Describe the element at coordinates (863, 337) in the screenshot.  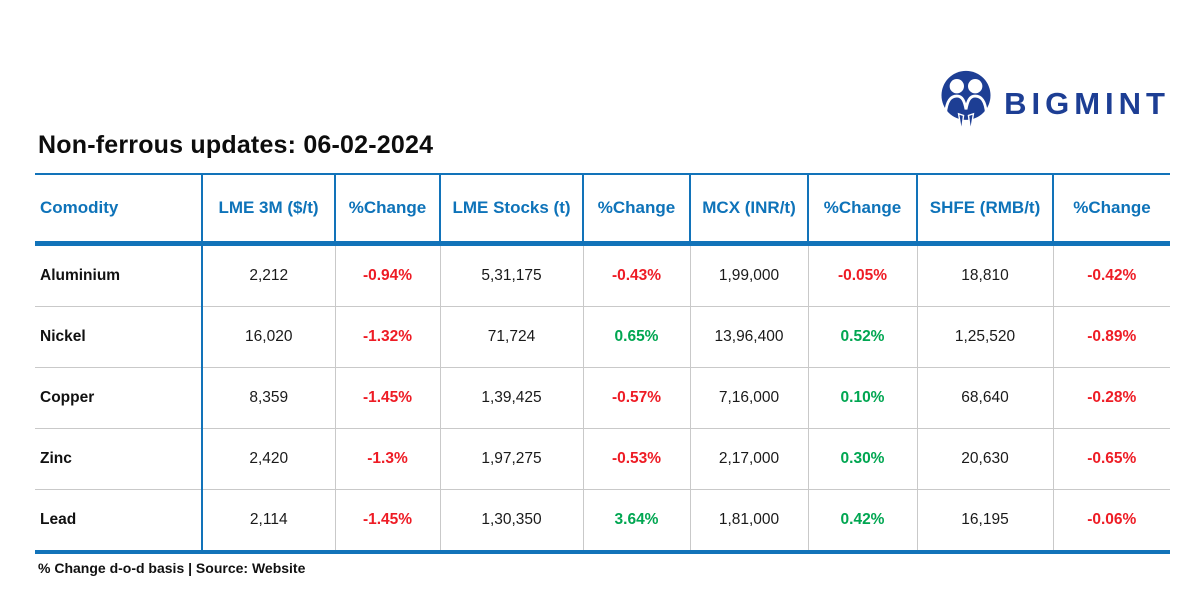
I see `change-cell: 0.52%` at that location.